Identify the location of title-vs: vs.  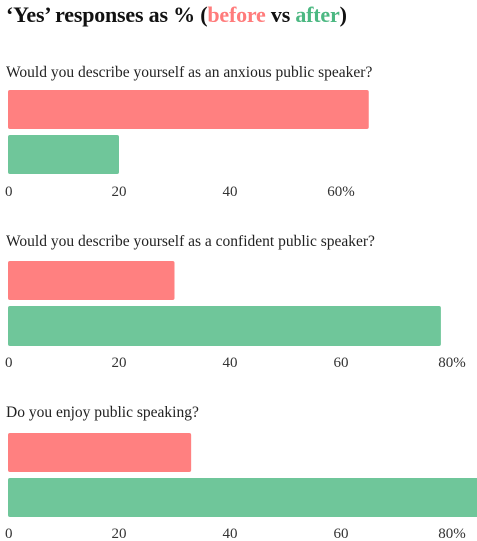
(280, 14).